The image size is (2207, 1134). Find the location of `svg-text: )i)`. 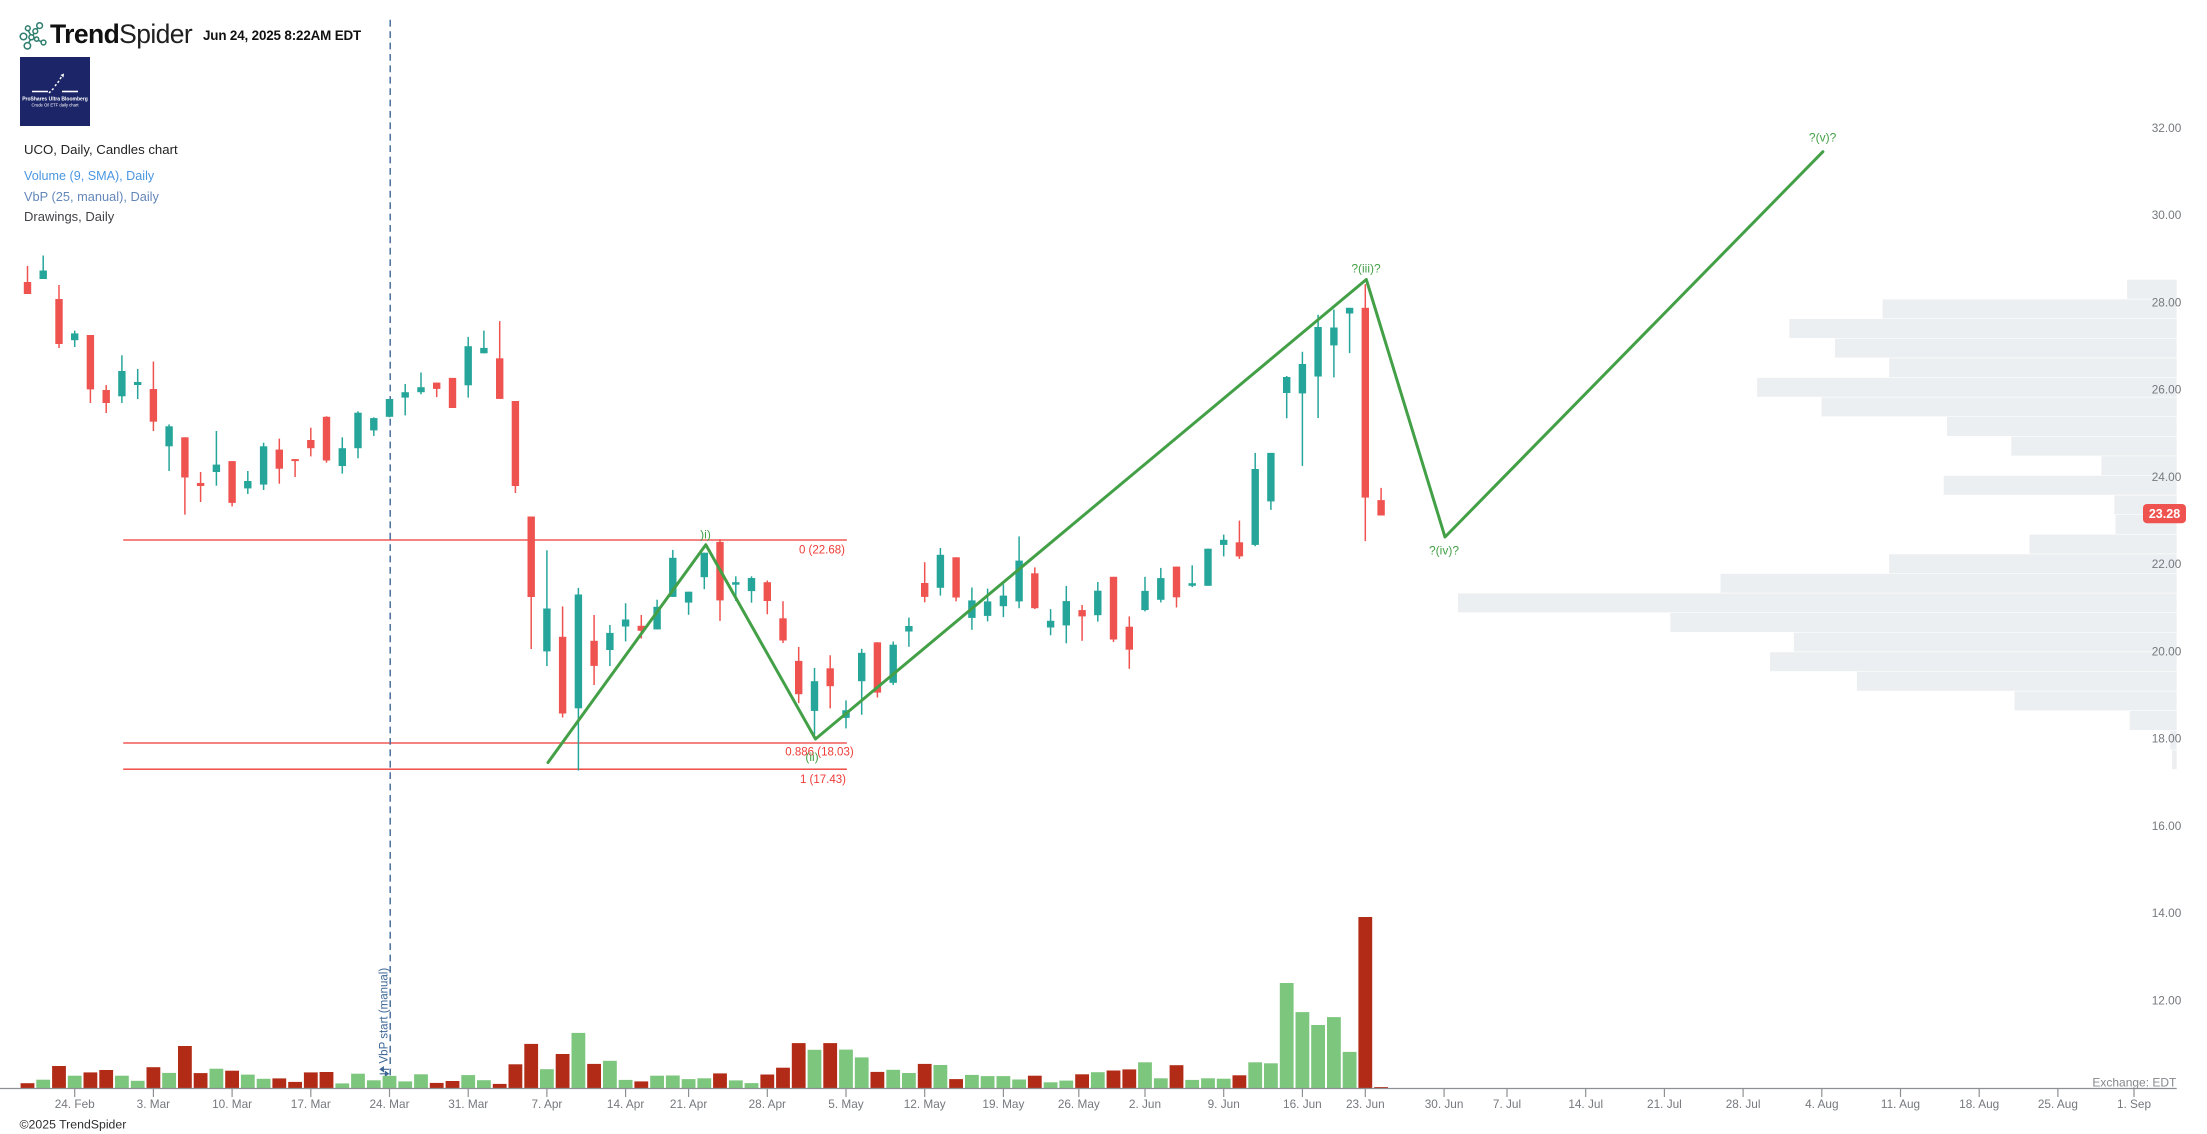

svg-text: )i) is located at coordinates (705, 535).